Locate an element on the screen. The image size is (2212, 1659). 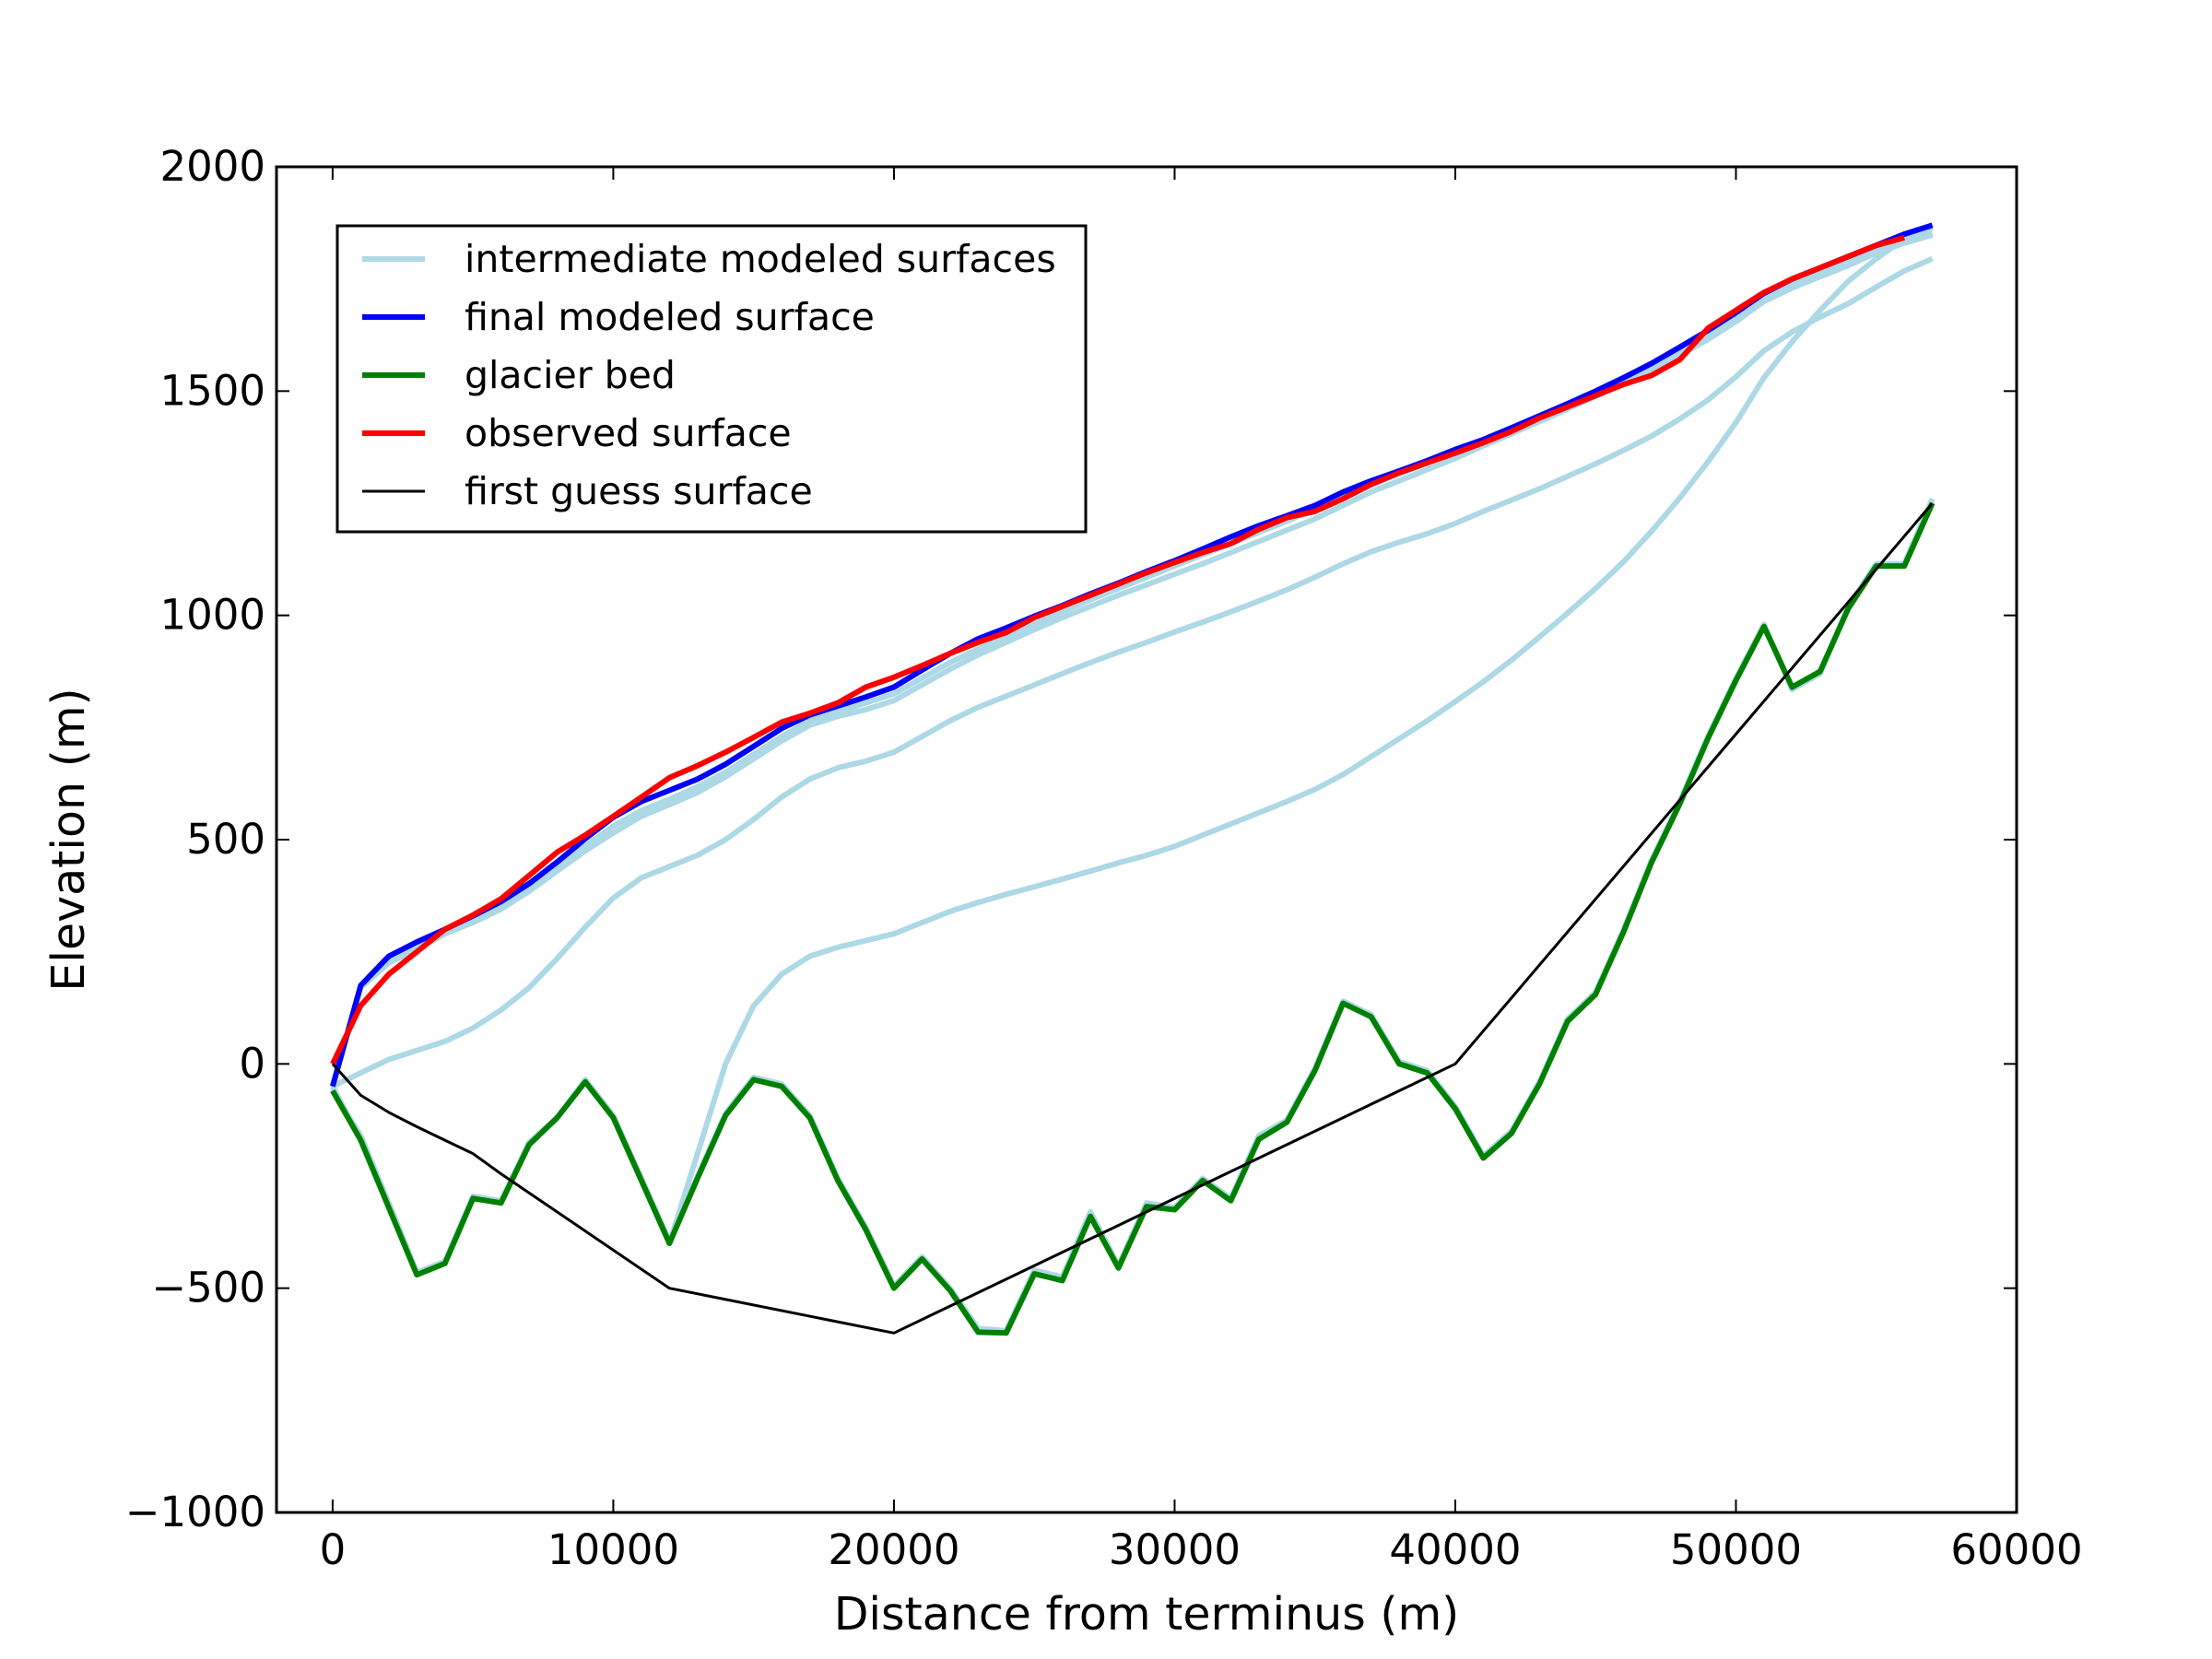
y-tick-label: 500 is located at coordinates (225, 839).